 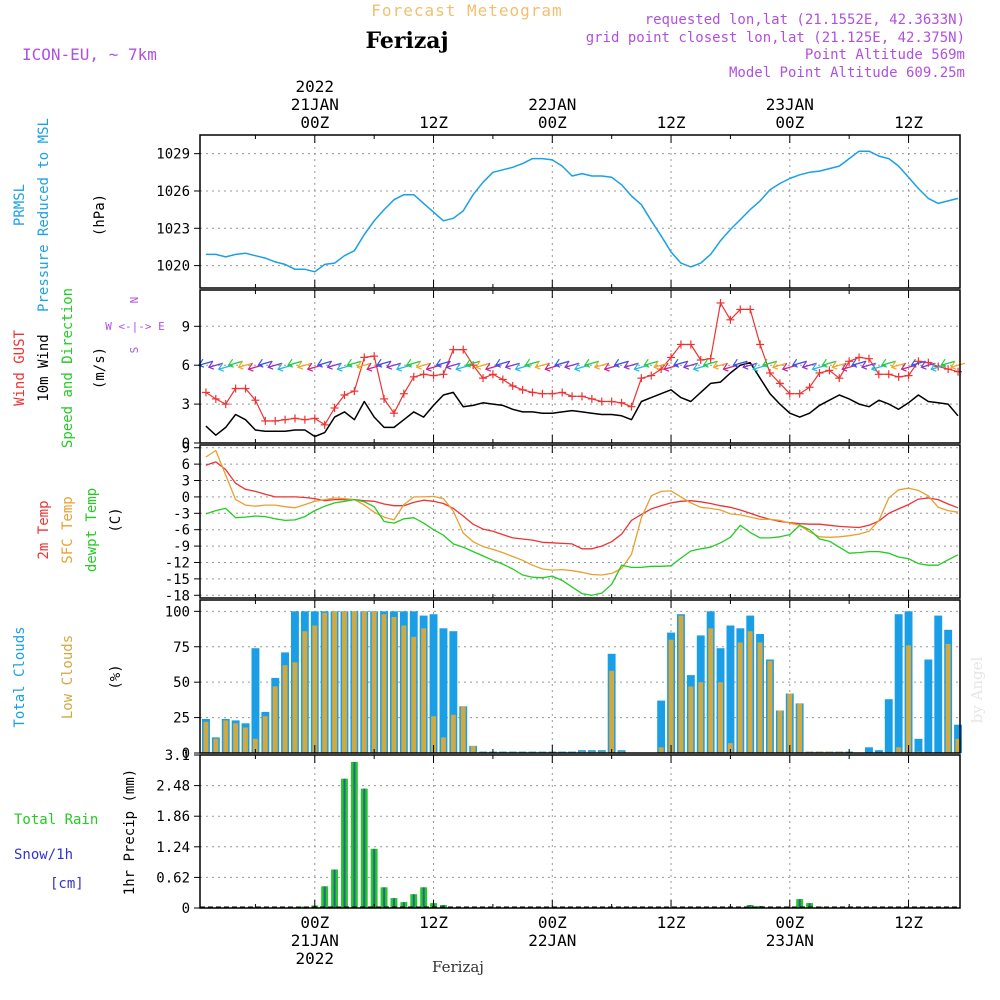 What do you see at coordinates (186, 449) in the screenshot?
I see `ytick-label: 9` at bounding box center [186, 449].